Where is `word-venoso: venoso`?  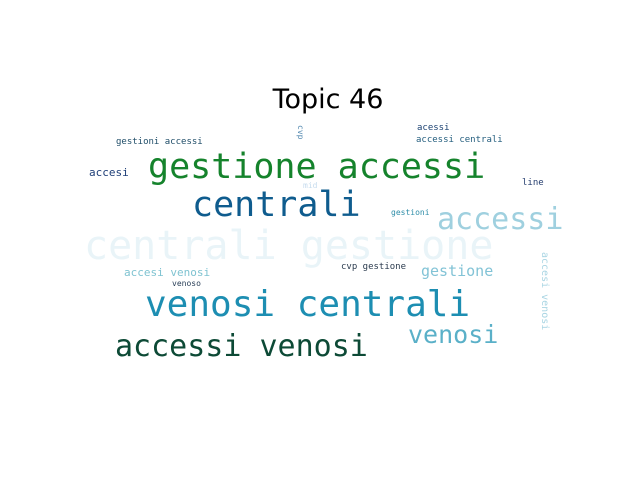 word-venoso: venoso is located at coordinates (186, 283).